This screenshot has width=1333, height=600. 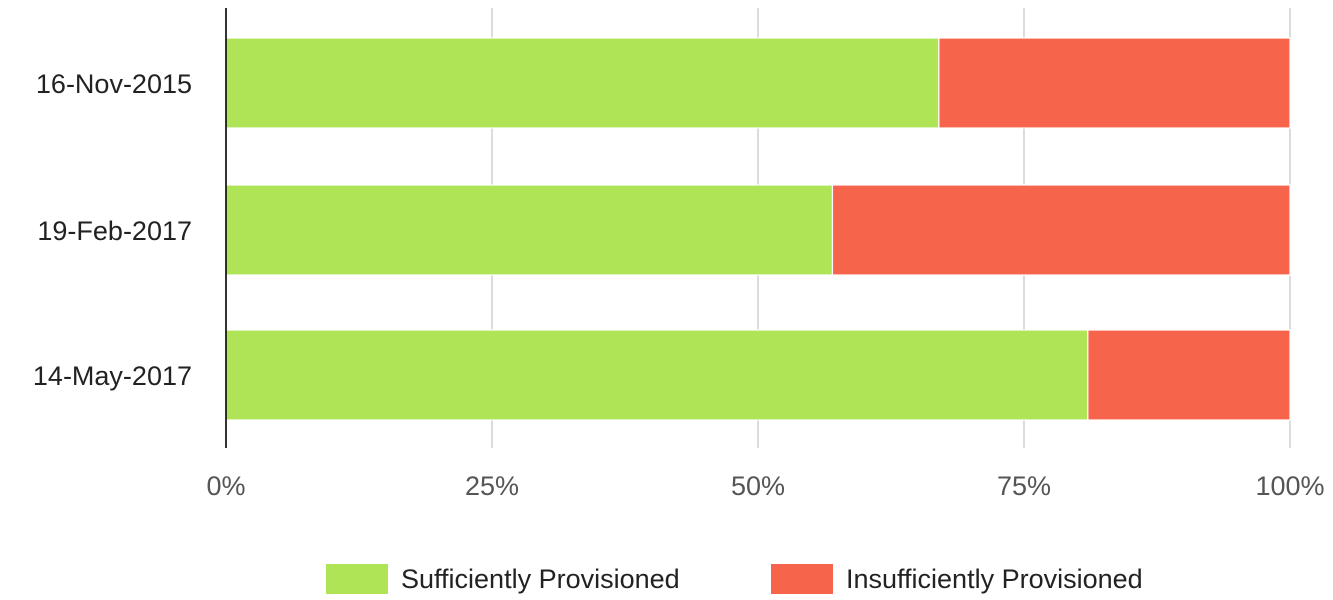 I want to click on y-tick-label: 19-Feb-2017, so click(x=114, y=231).